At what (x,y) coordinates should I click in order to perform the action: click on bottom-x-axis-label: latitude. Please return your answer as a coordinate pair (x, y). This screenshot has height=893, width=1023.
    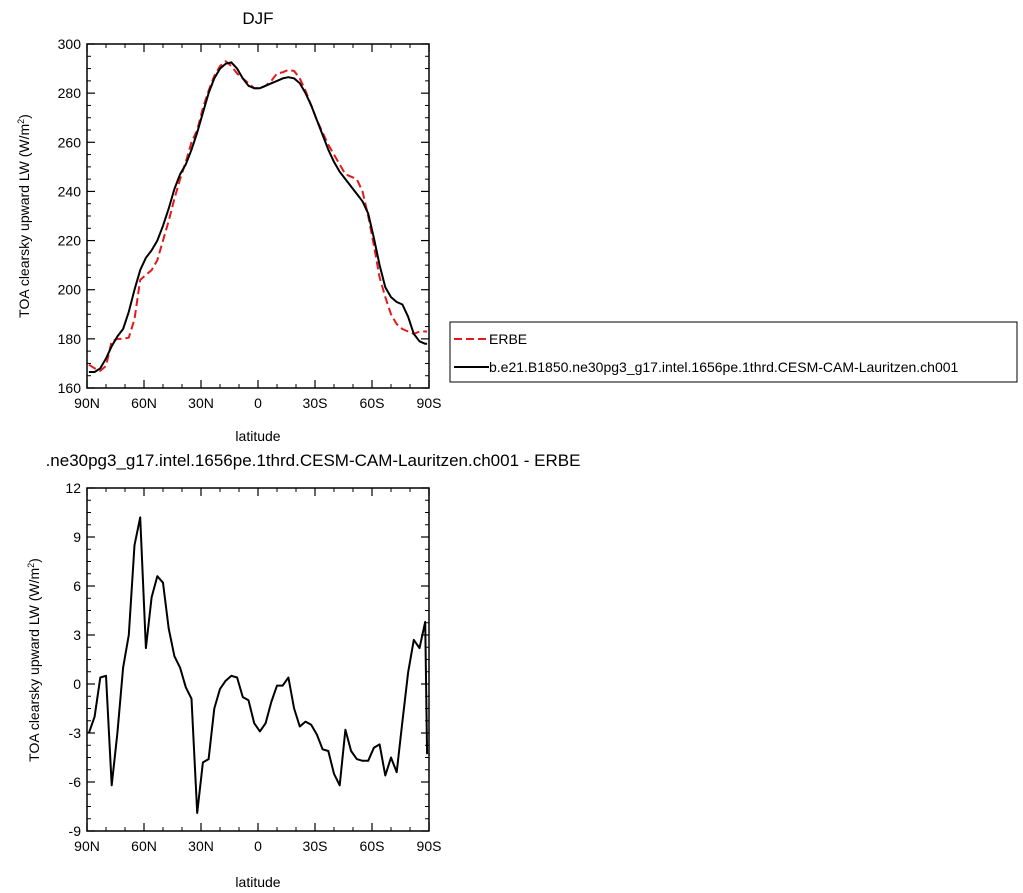
    Looking at the image, I should click on (257, 882).